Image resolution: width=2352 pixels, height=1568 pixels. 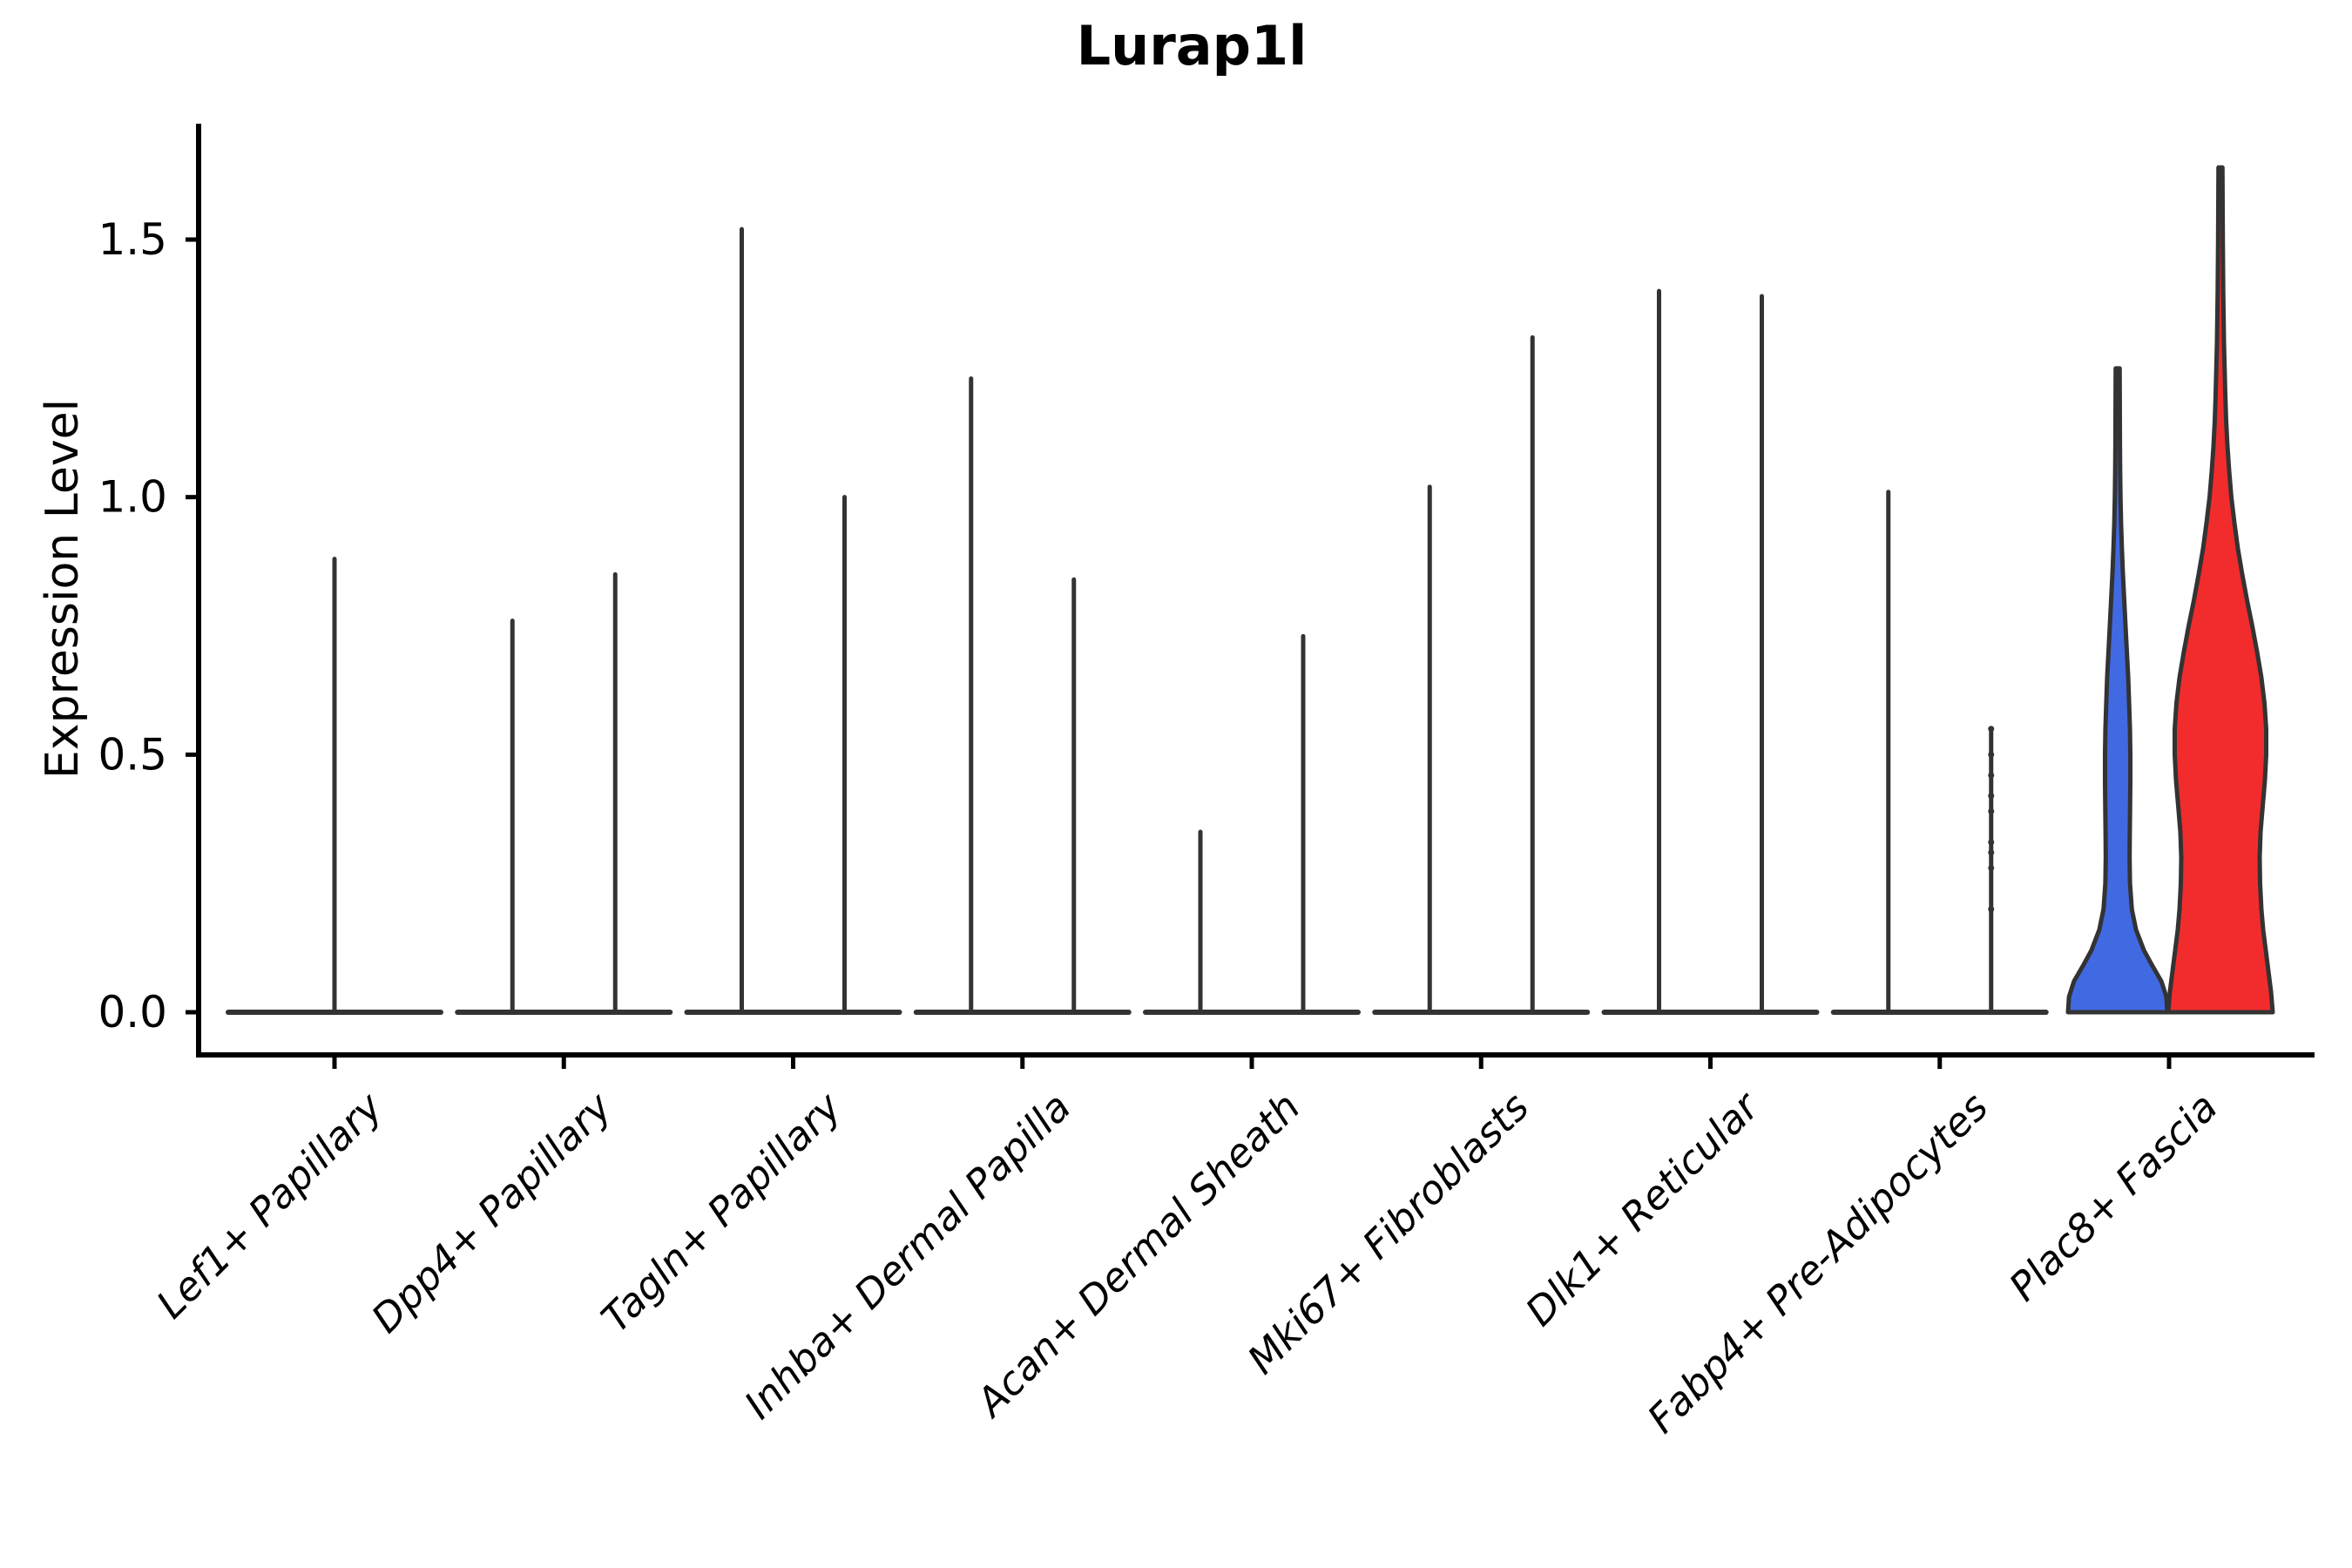 What do you see at coordinates (132, 240) in the screenshot?
I see `y-tick-label: 1.5` at bounding box center [132, 240].